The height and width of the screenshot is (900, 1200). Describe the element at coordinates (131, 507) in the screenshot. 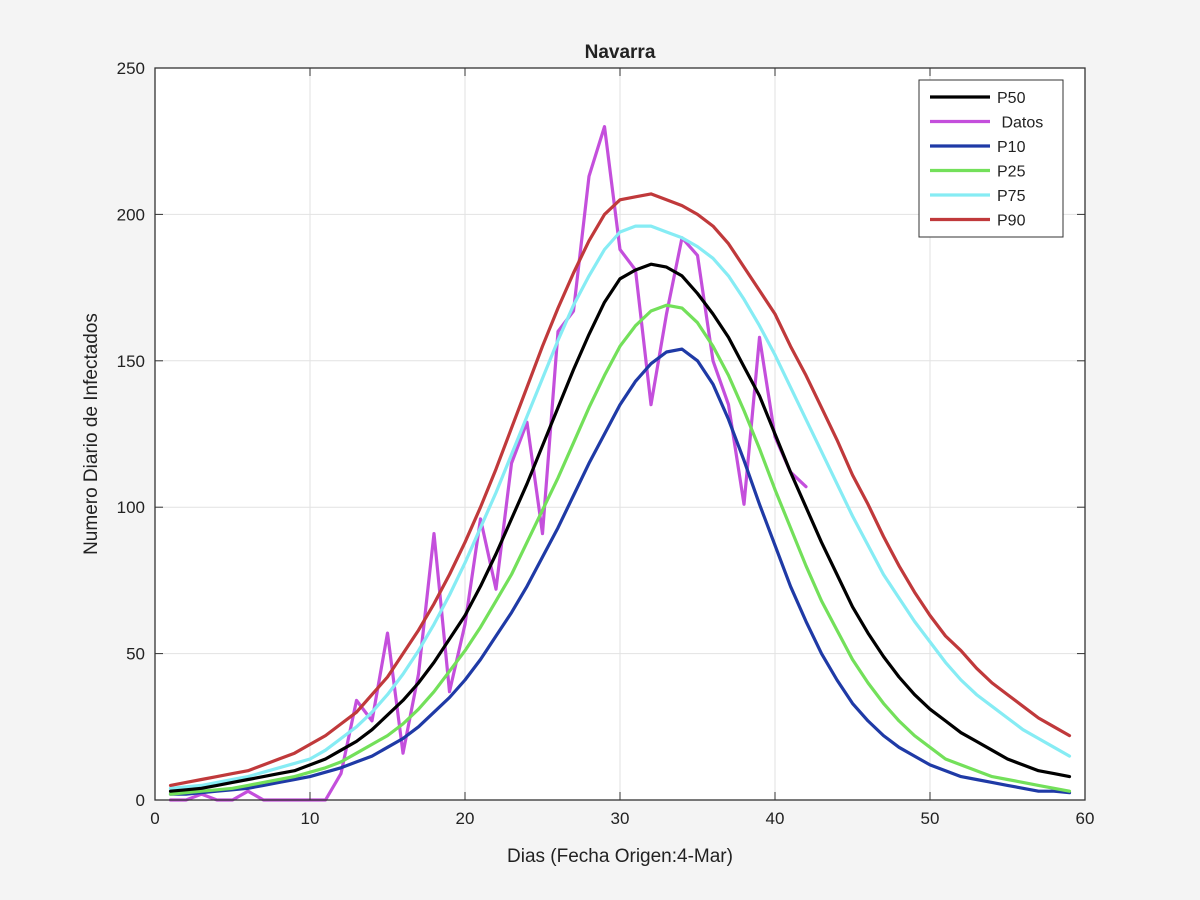

I see `y-tick-label: 100` at that location.